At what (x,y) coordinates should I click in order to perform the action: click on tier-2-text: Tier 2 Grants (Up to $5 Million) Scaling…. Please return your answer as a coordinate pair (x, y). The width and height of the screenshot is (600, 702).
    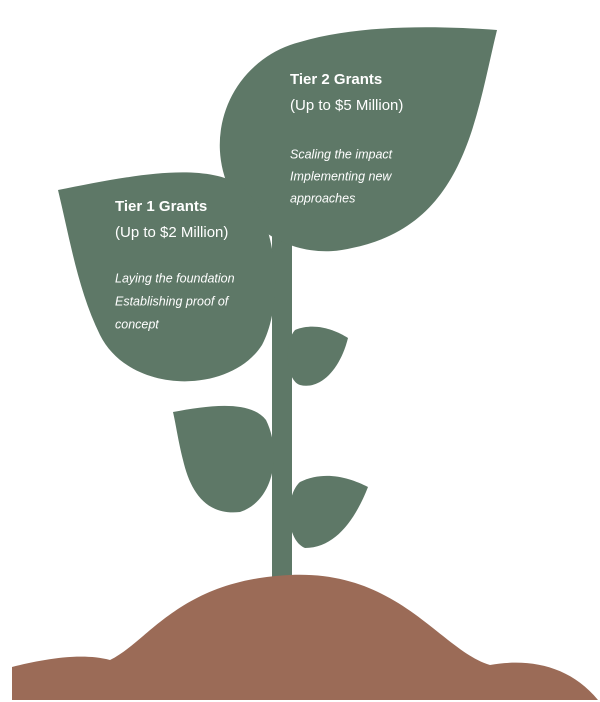
    Looking at the image, I should click on (346, 138).